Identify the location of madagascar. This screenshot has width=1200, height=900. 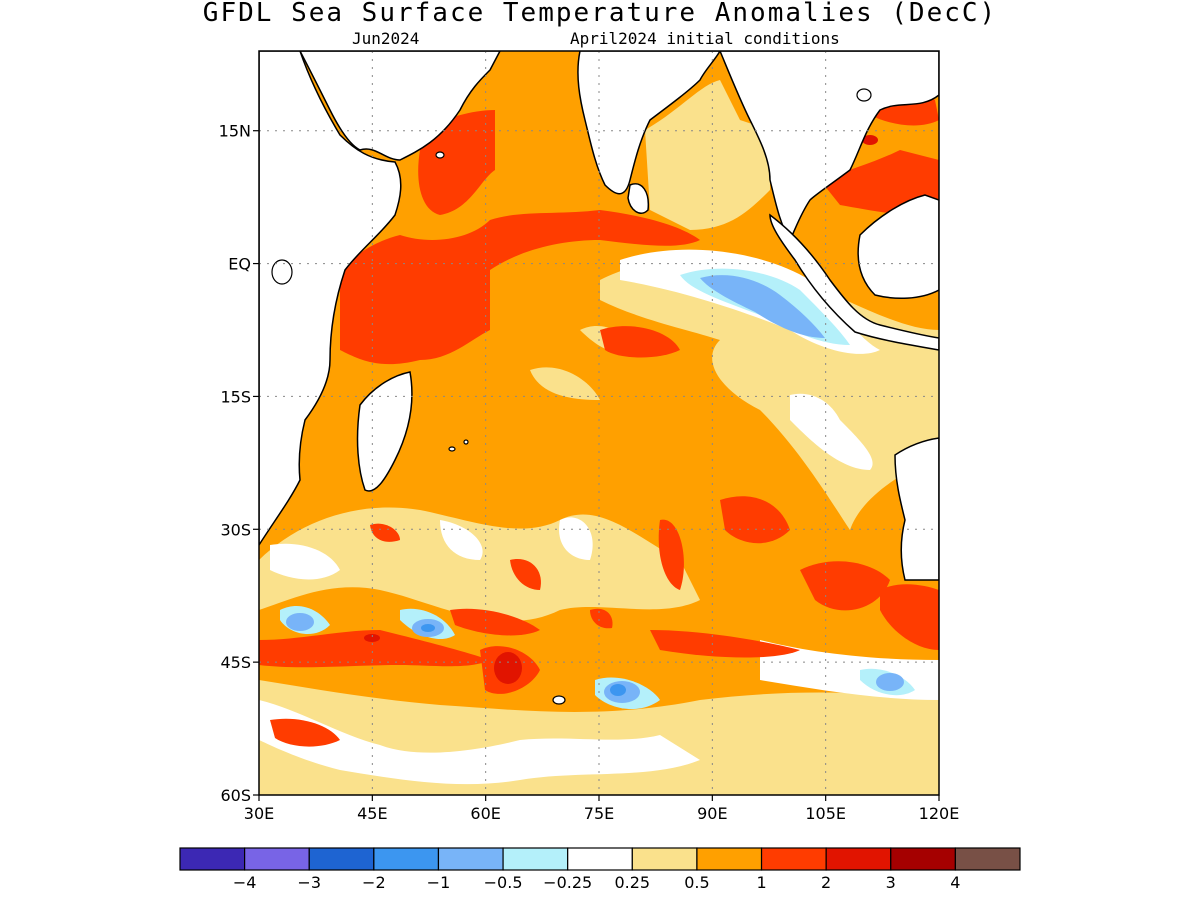
(384, 431).